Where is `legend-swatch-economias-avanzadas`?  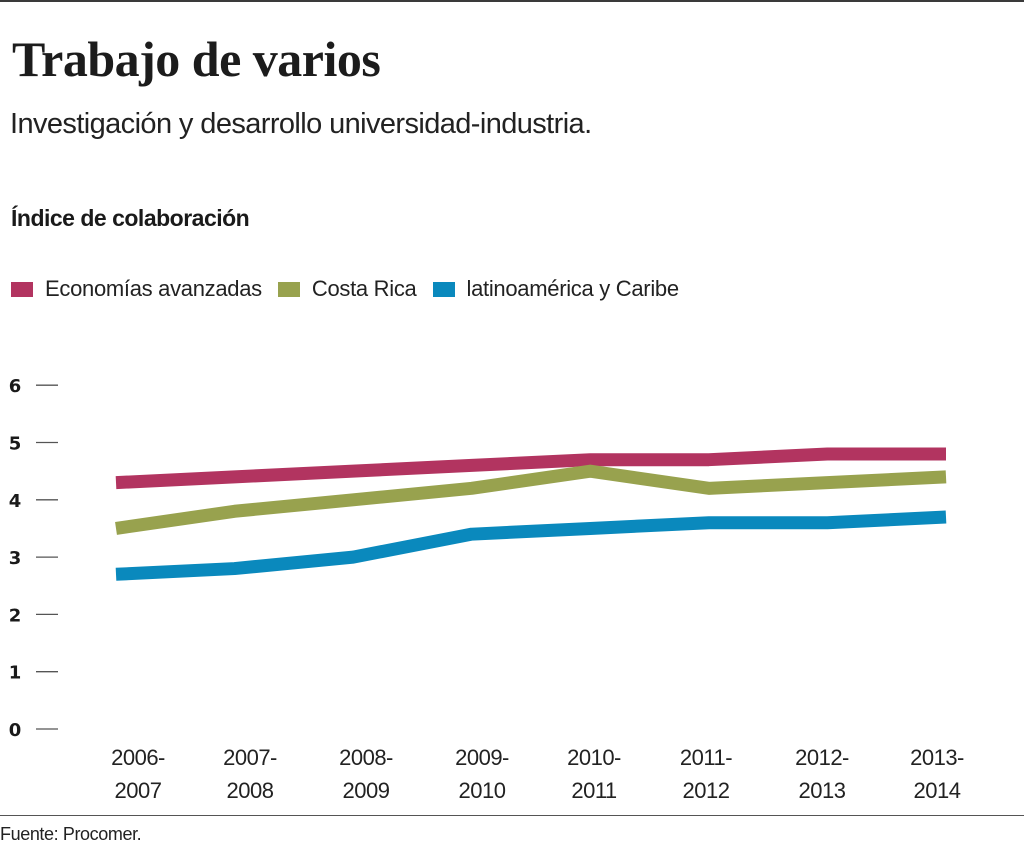 legend-swatch-economias-avanzadas is located at coordinates (22, 289).